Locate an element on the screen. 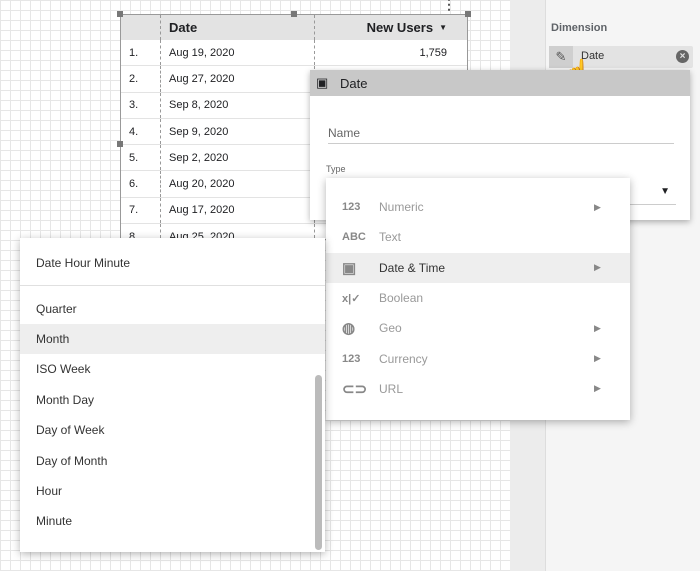 The image size is (700, 571). pencil-icon: ✎ is located at coordinates (561, 57).